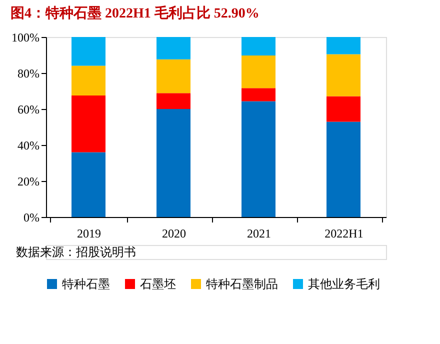 The height and width of the screenshot is (344, 440). What do you see at coordinates (89, 233) in the screenshot?
I see `x-tick-label: 2019` at bounding box center [89, 233].